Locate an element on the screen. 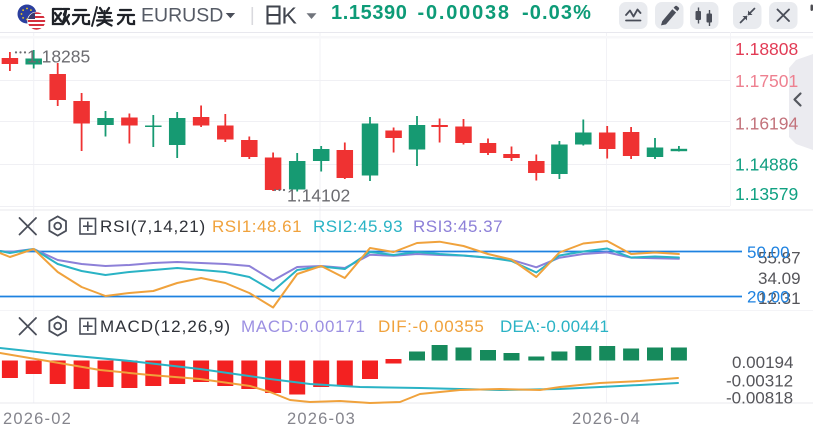 This screenshot has height=439, width=813. svg-text: RSI3:45.37 is located at coordinates (458, 226).